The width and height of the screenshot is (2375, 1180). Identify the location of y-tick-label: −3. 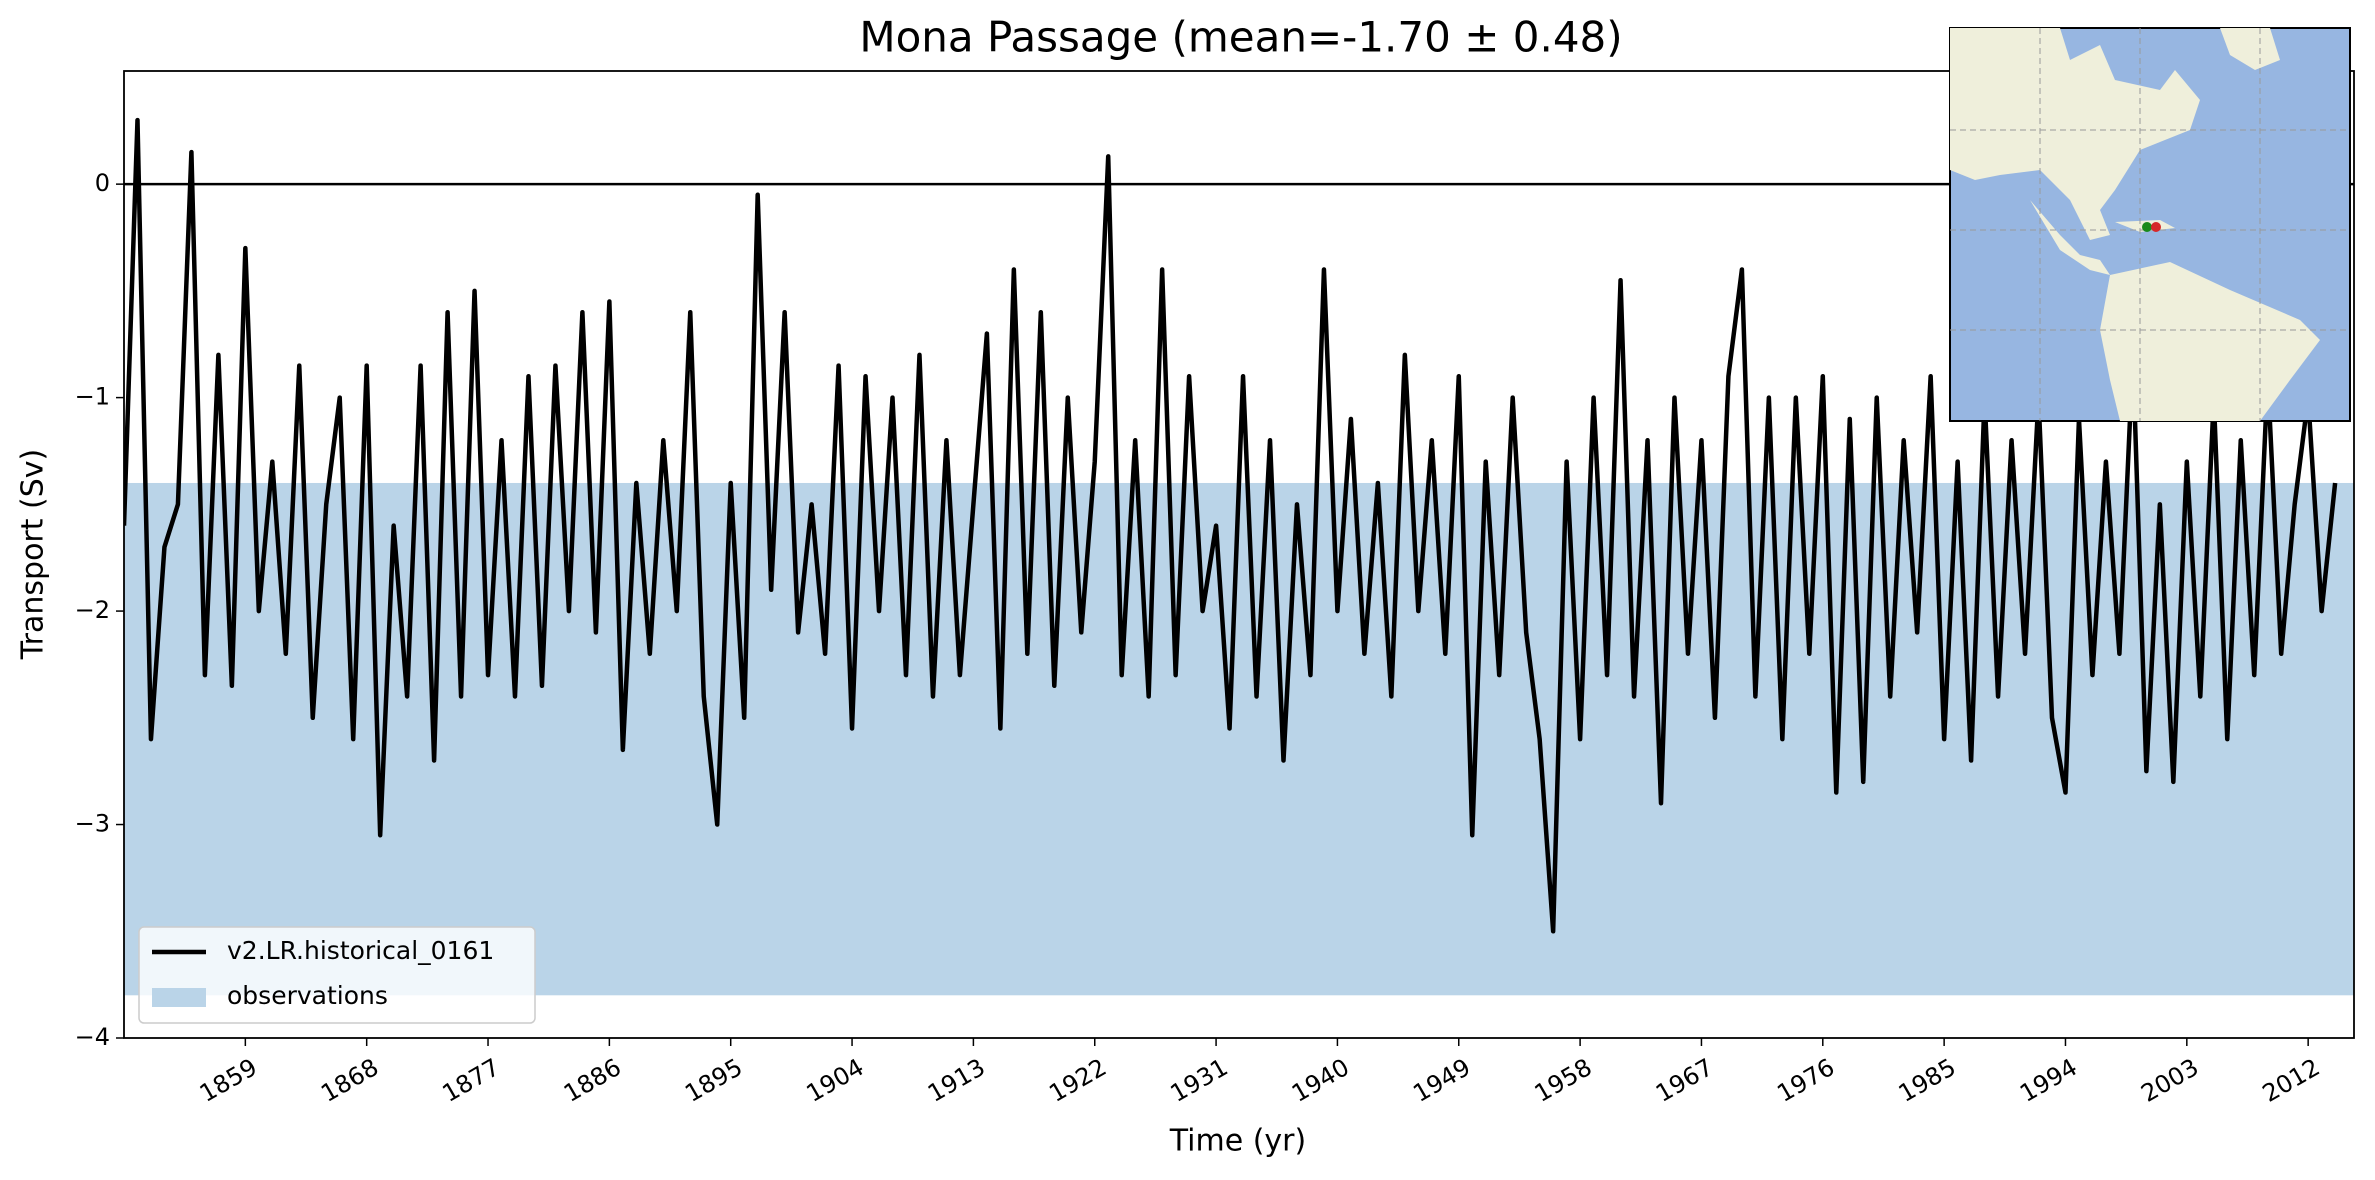
(92, 824).